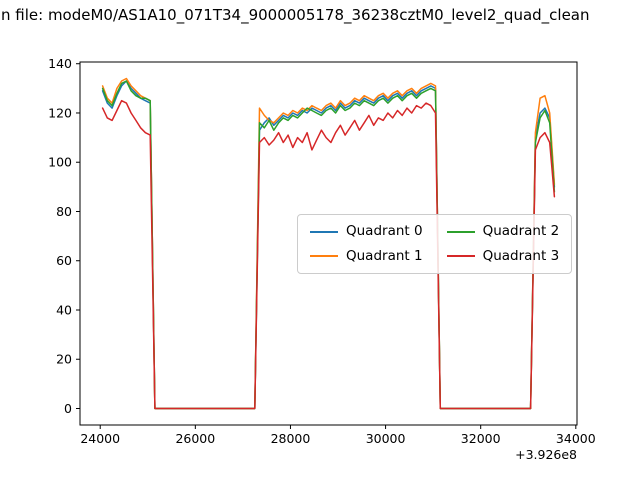 The width and height of the screenshot is (640, 480). Describe the element at coordinates (64, 359) in the screenshot. I see `y-tick-label: 20` at that location.